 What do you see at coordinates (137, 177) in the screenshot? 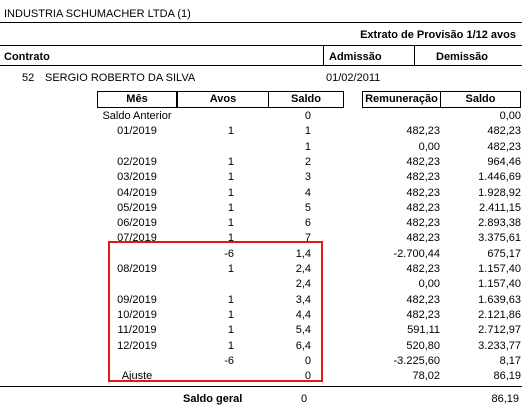
I see `month-cell: 03/2019` at bounding box center [137, 177].